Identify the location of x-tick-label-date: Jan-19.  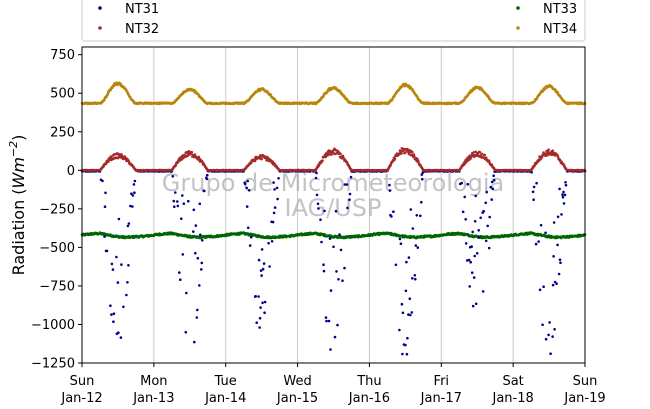
(584, 398).